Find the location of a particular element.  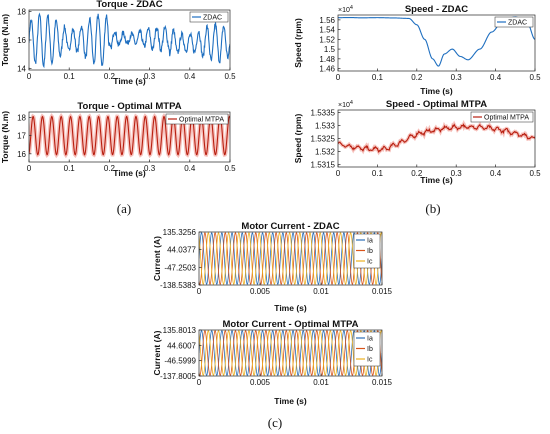

y-tick-label: 1.54 is located at coordinates (327, 30).